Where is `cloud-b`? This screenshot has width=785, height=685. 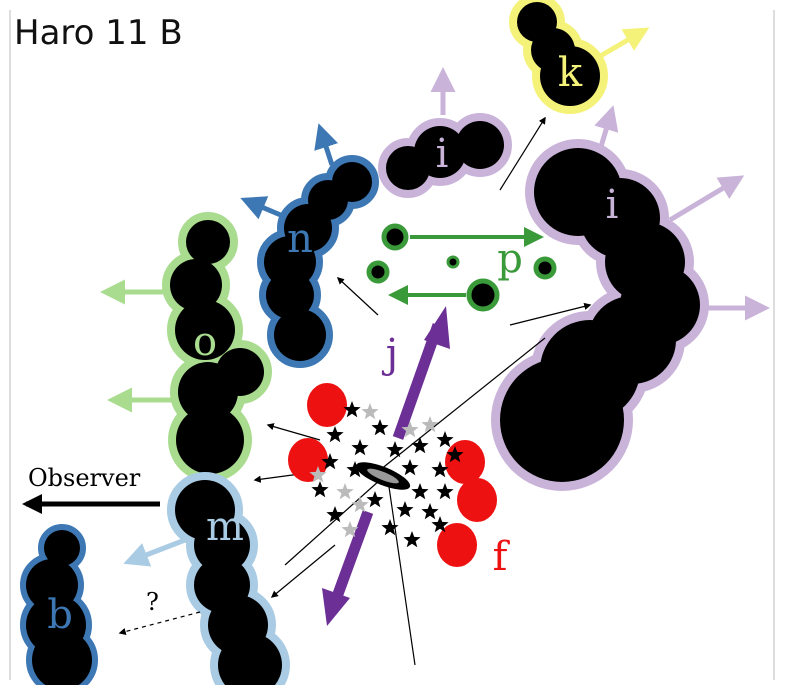
cloud-b is located at coordinates (59, 604).